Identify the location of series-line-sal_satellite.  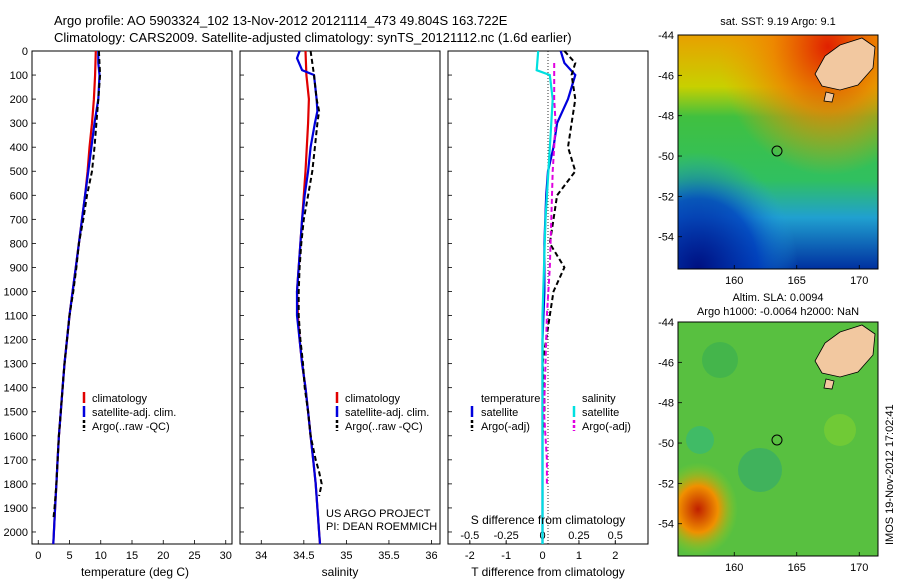
(544, 297).